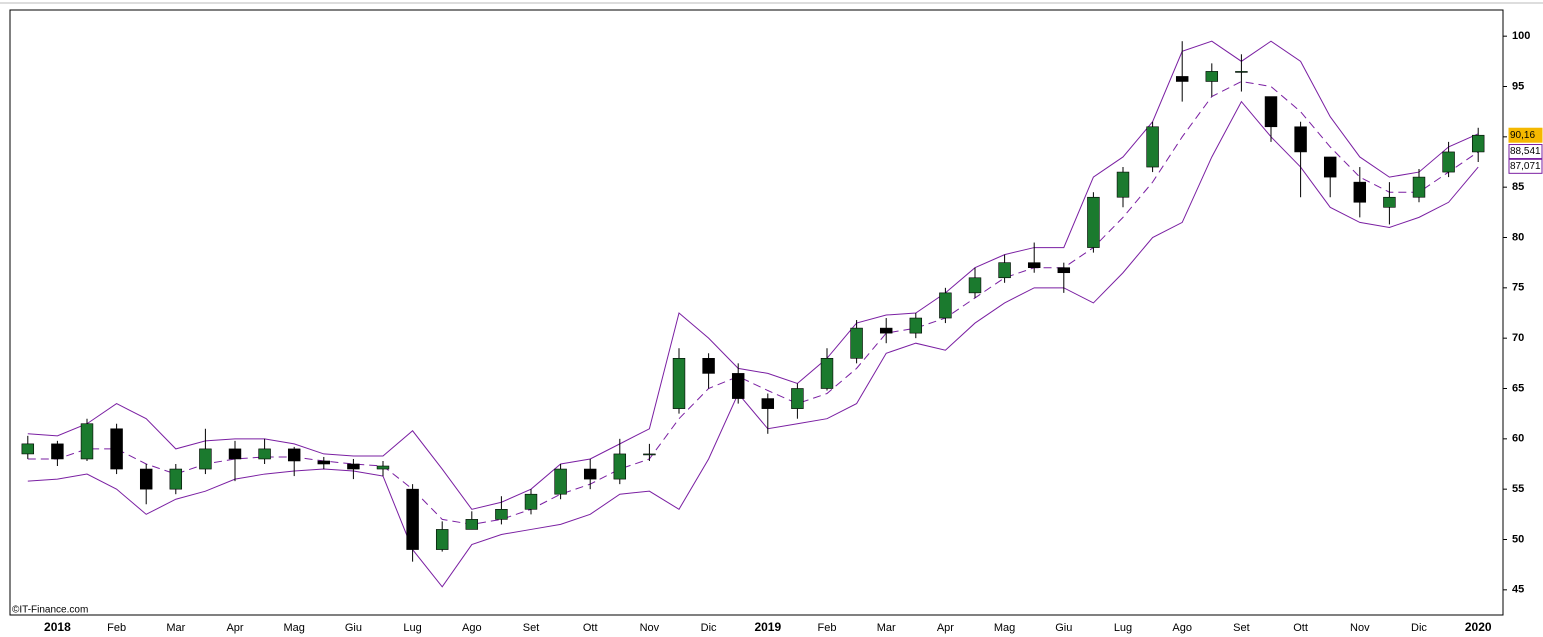 This screenshot has width=1543, height=637. What do you see at coordinates (1521, 36) in the screenshot?
I see `y-tick-label: 100` at bounding box center [1521, 36].